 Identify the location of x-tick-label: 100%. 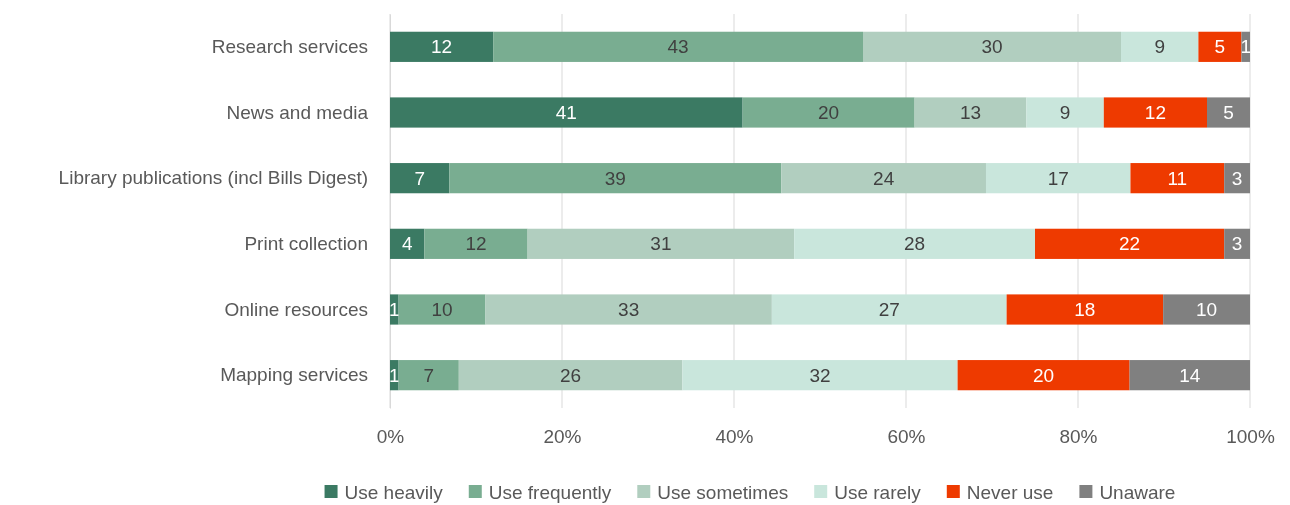
(1250, 437).